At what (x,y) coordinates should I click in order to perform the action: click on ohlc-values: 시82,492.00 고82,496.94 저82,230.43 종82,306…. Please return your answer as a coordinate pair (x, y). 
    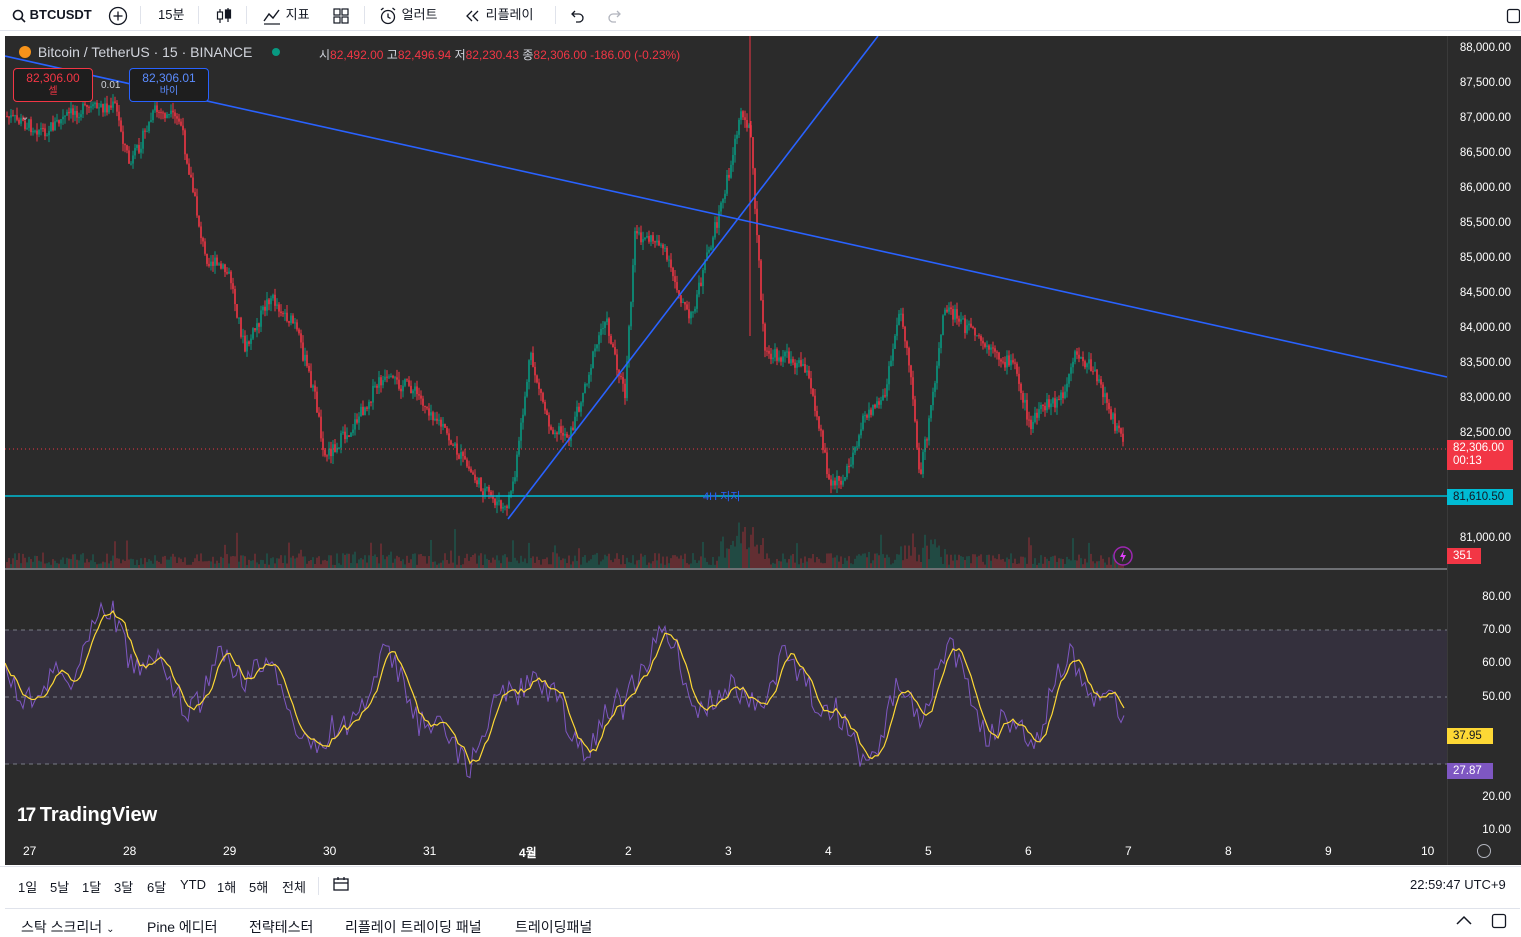
    Looking at the image, I should click on (499, 54).